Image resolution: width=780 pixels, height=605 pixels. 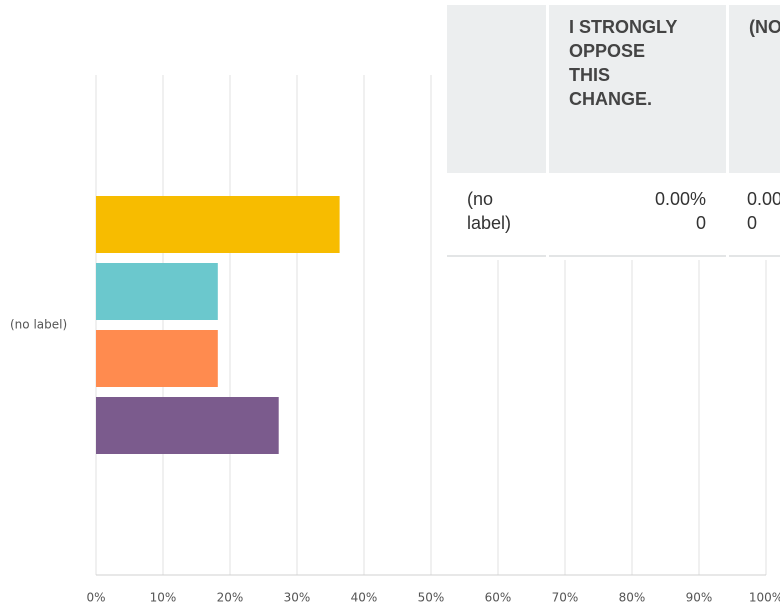 What do you see at coordinates (764, 598) in the screenshot?
I see `x-tick-label: 100%` at bounding box center [764, 598].